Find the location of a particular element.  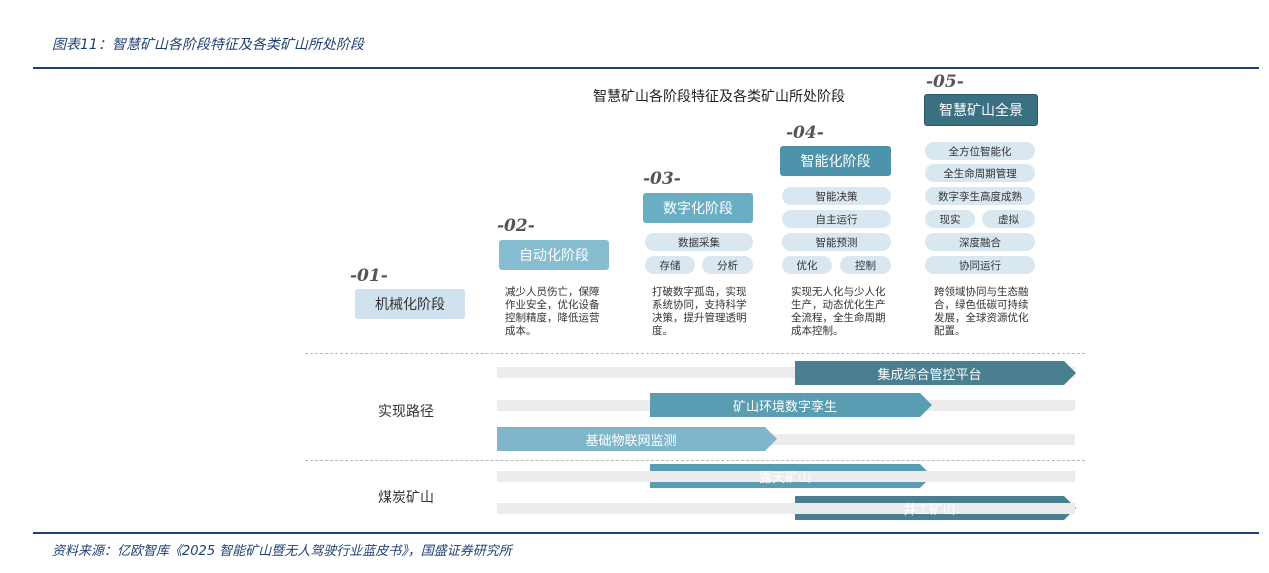

feature-pill: 协同运行 is located at coordinates (980, 265).